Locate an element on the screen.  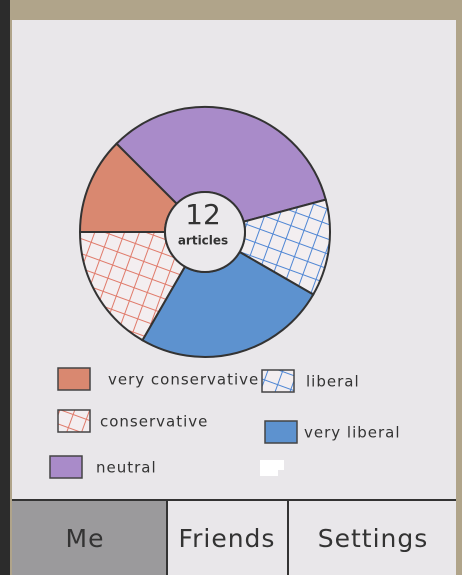
tab-active-bg is located at coordinates (89, 538).